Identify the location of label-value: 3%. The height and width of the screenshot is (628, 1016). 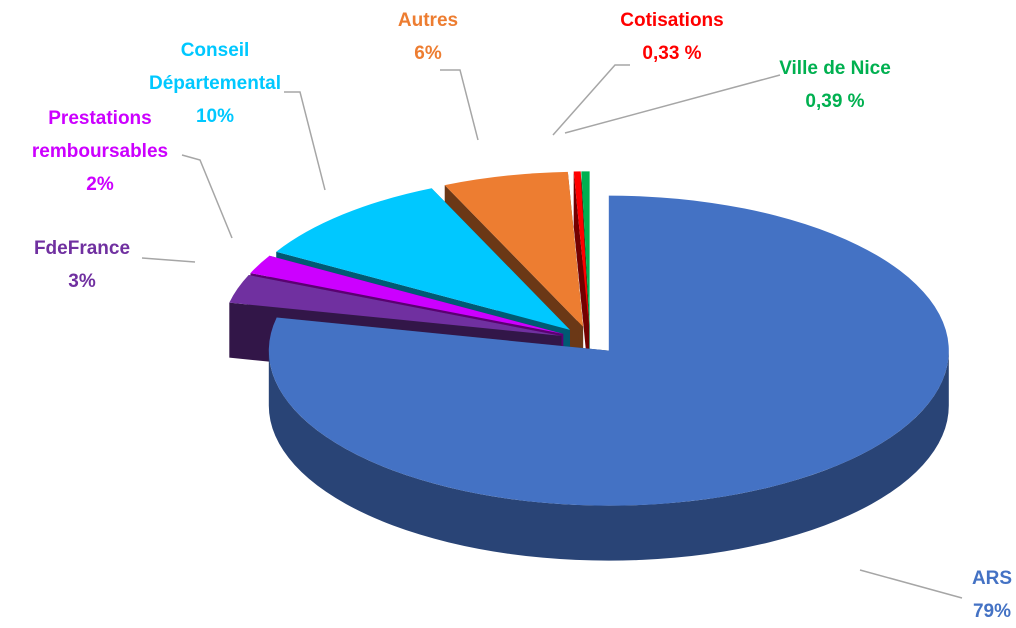
(82, 281).